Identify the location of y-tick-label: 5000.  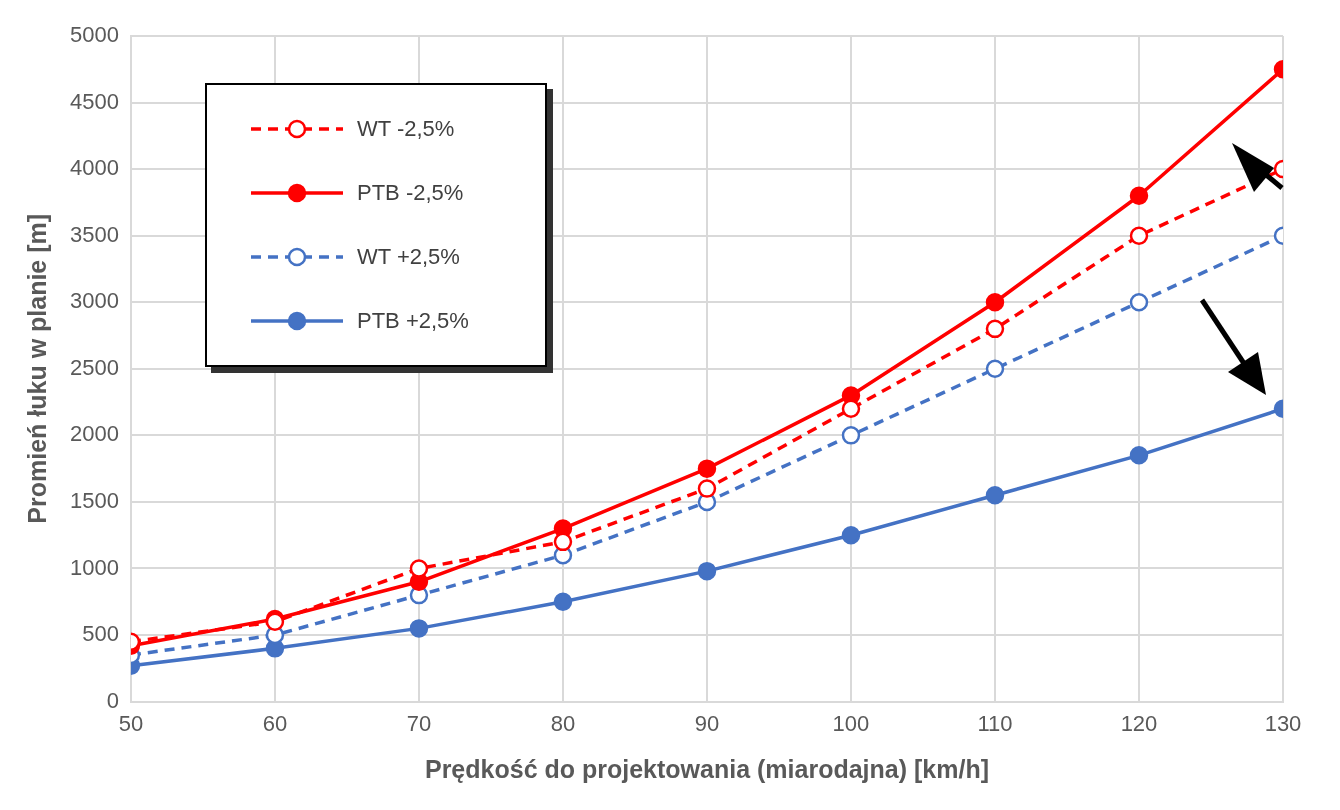
(94, 35).